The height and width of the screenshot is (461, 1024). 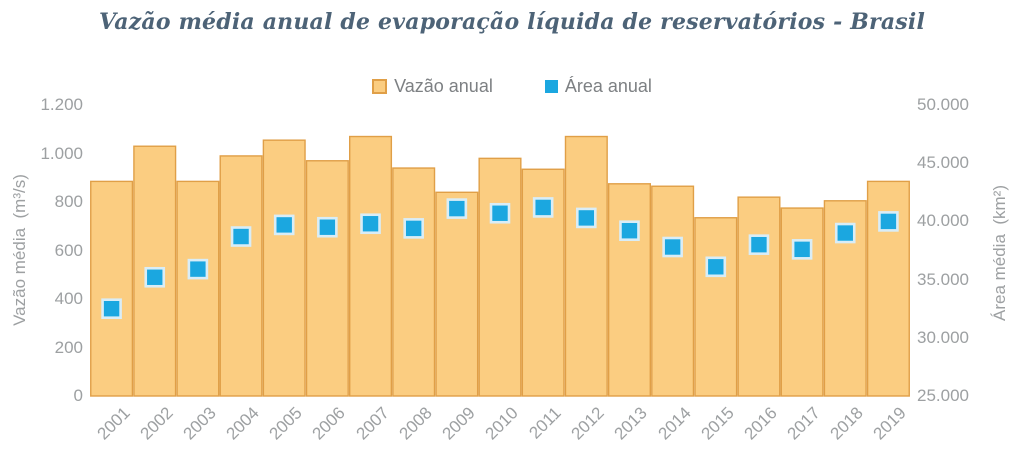 I want to click on right-axis-title: Área média (km²), so click(x=999, y=253).